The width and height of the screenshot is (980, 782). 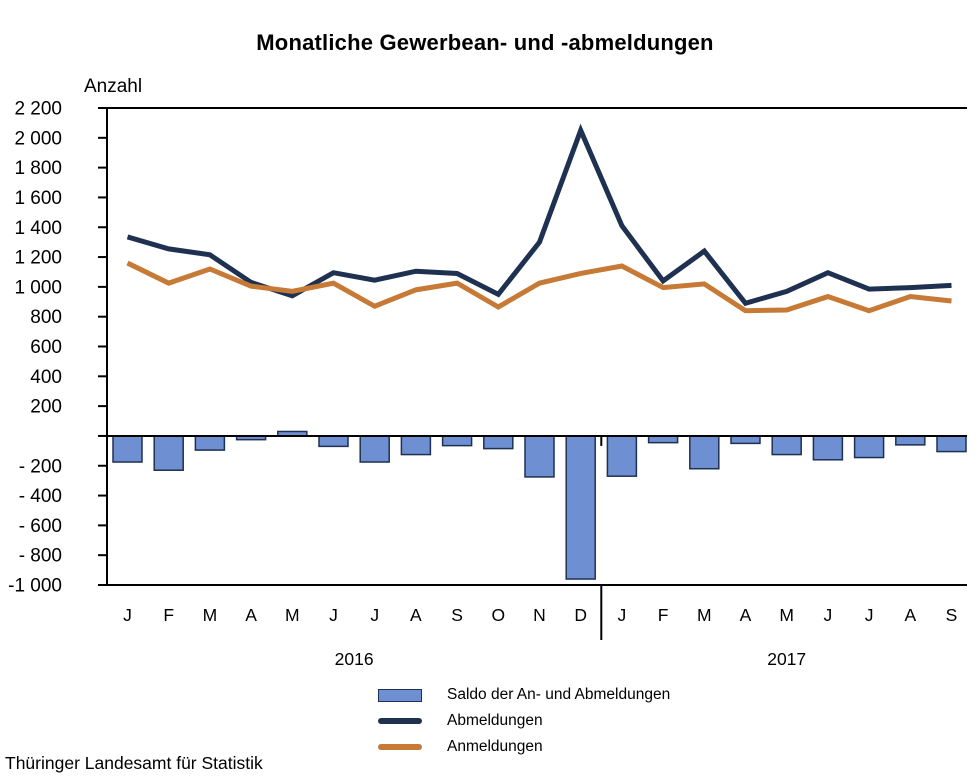 I want to click on y-tick-label: - 200, so click(x=40, y=466).